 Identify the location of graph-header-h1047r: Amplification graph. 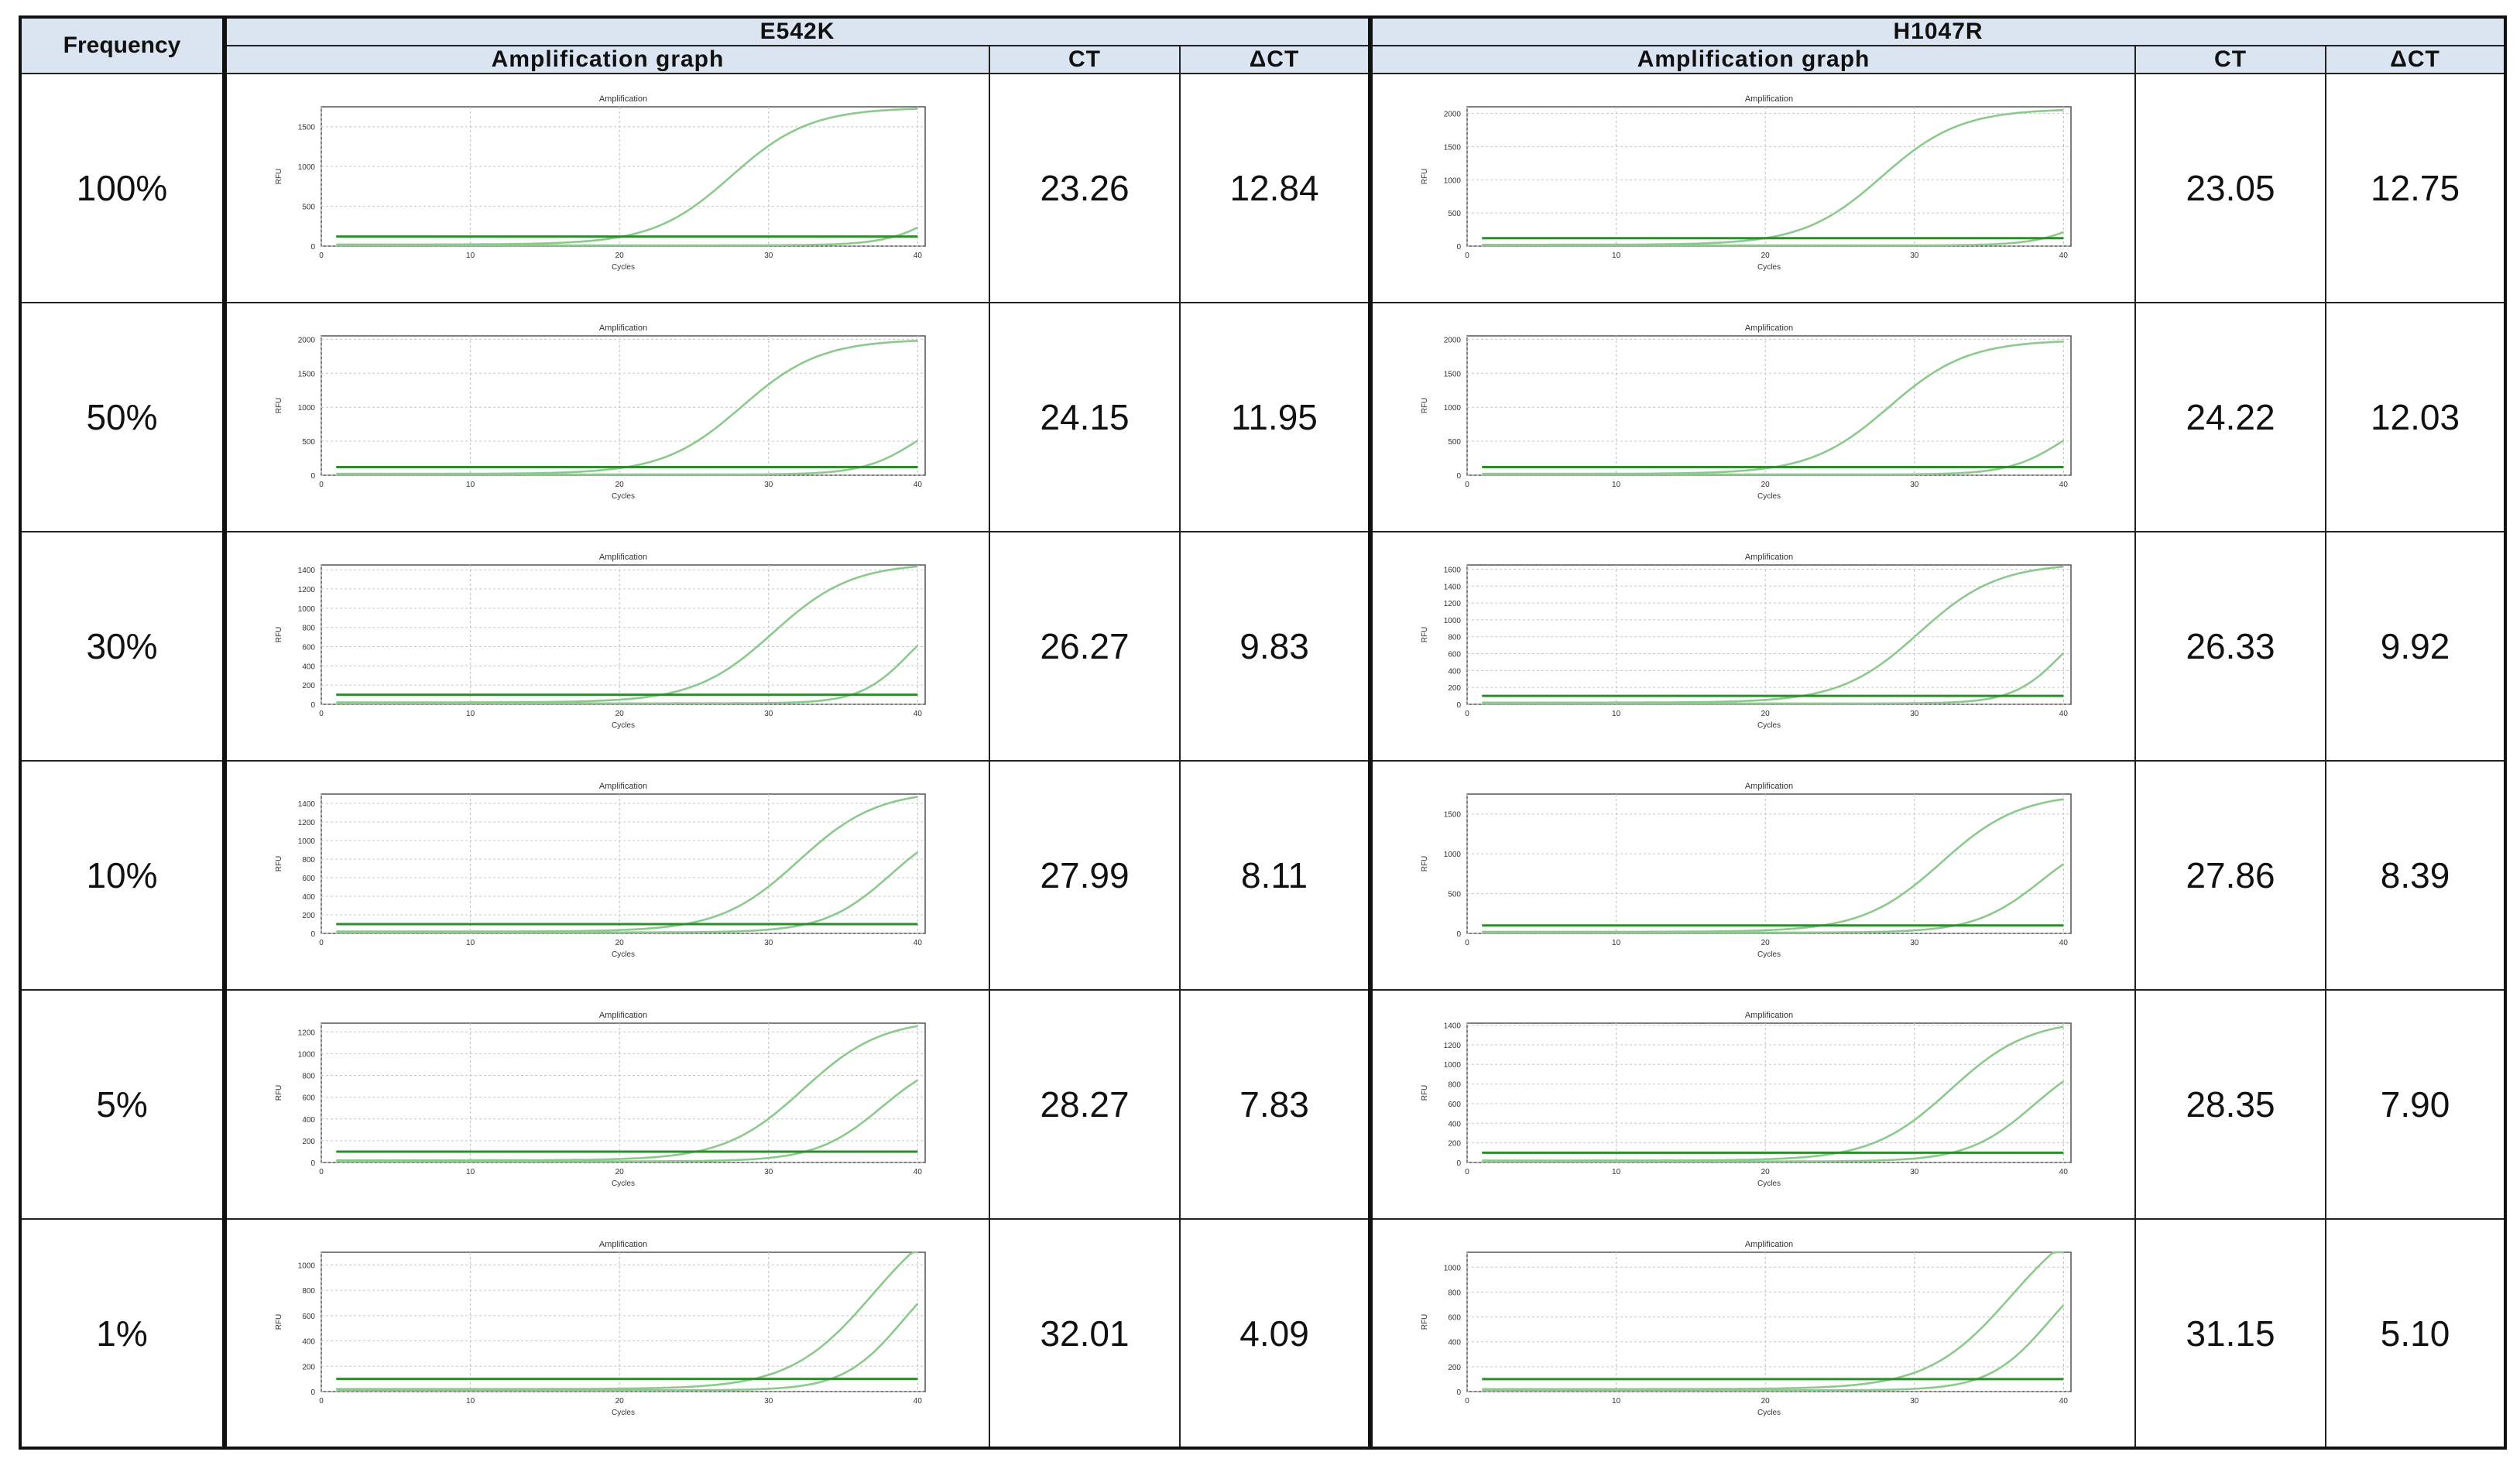
(1752, 59).